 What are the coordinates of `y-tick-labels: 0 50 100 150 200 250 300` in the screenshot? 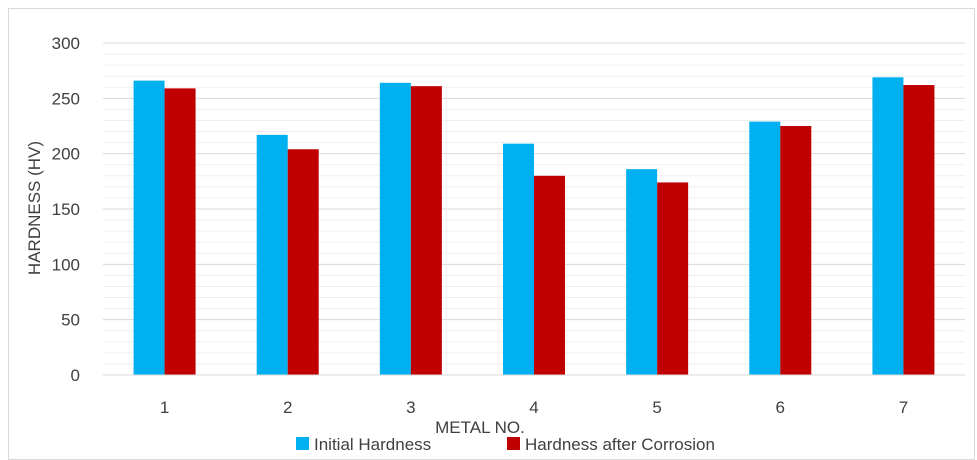 It's located at (66, 209).